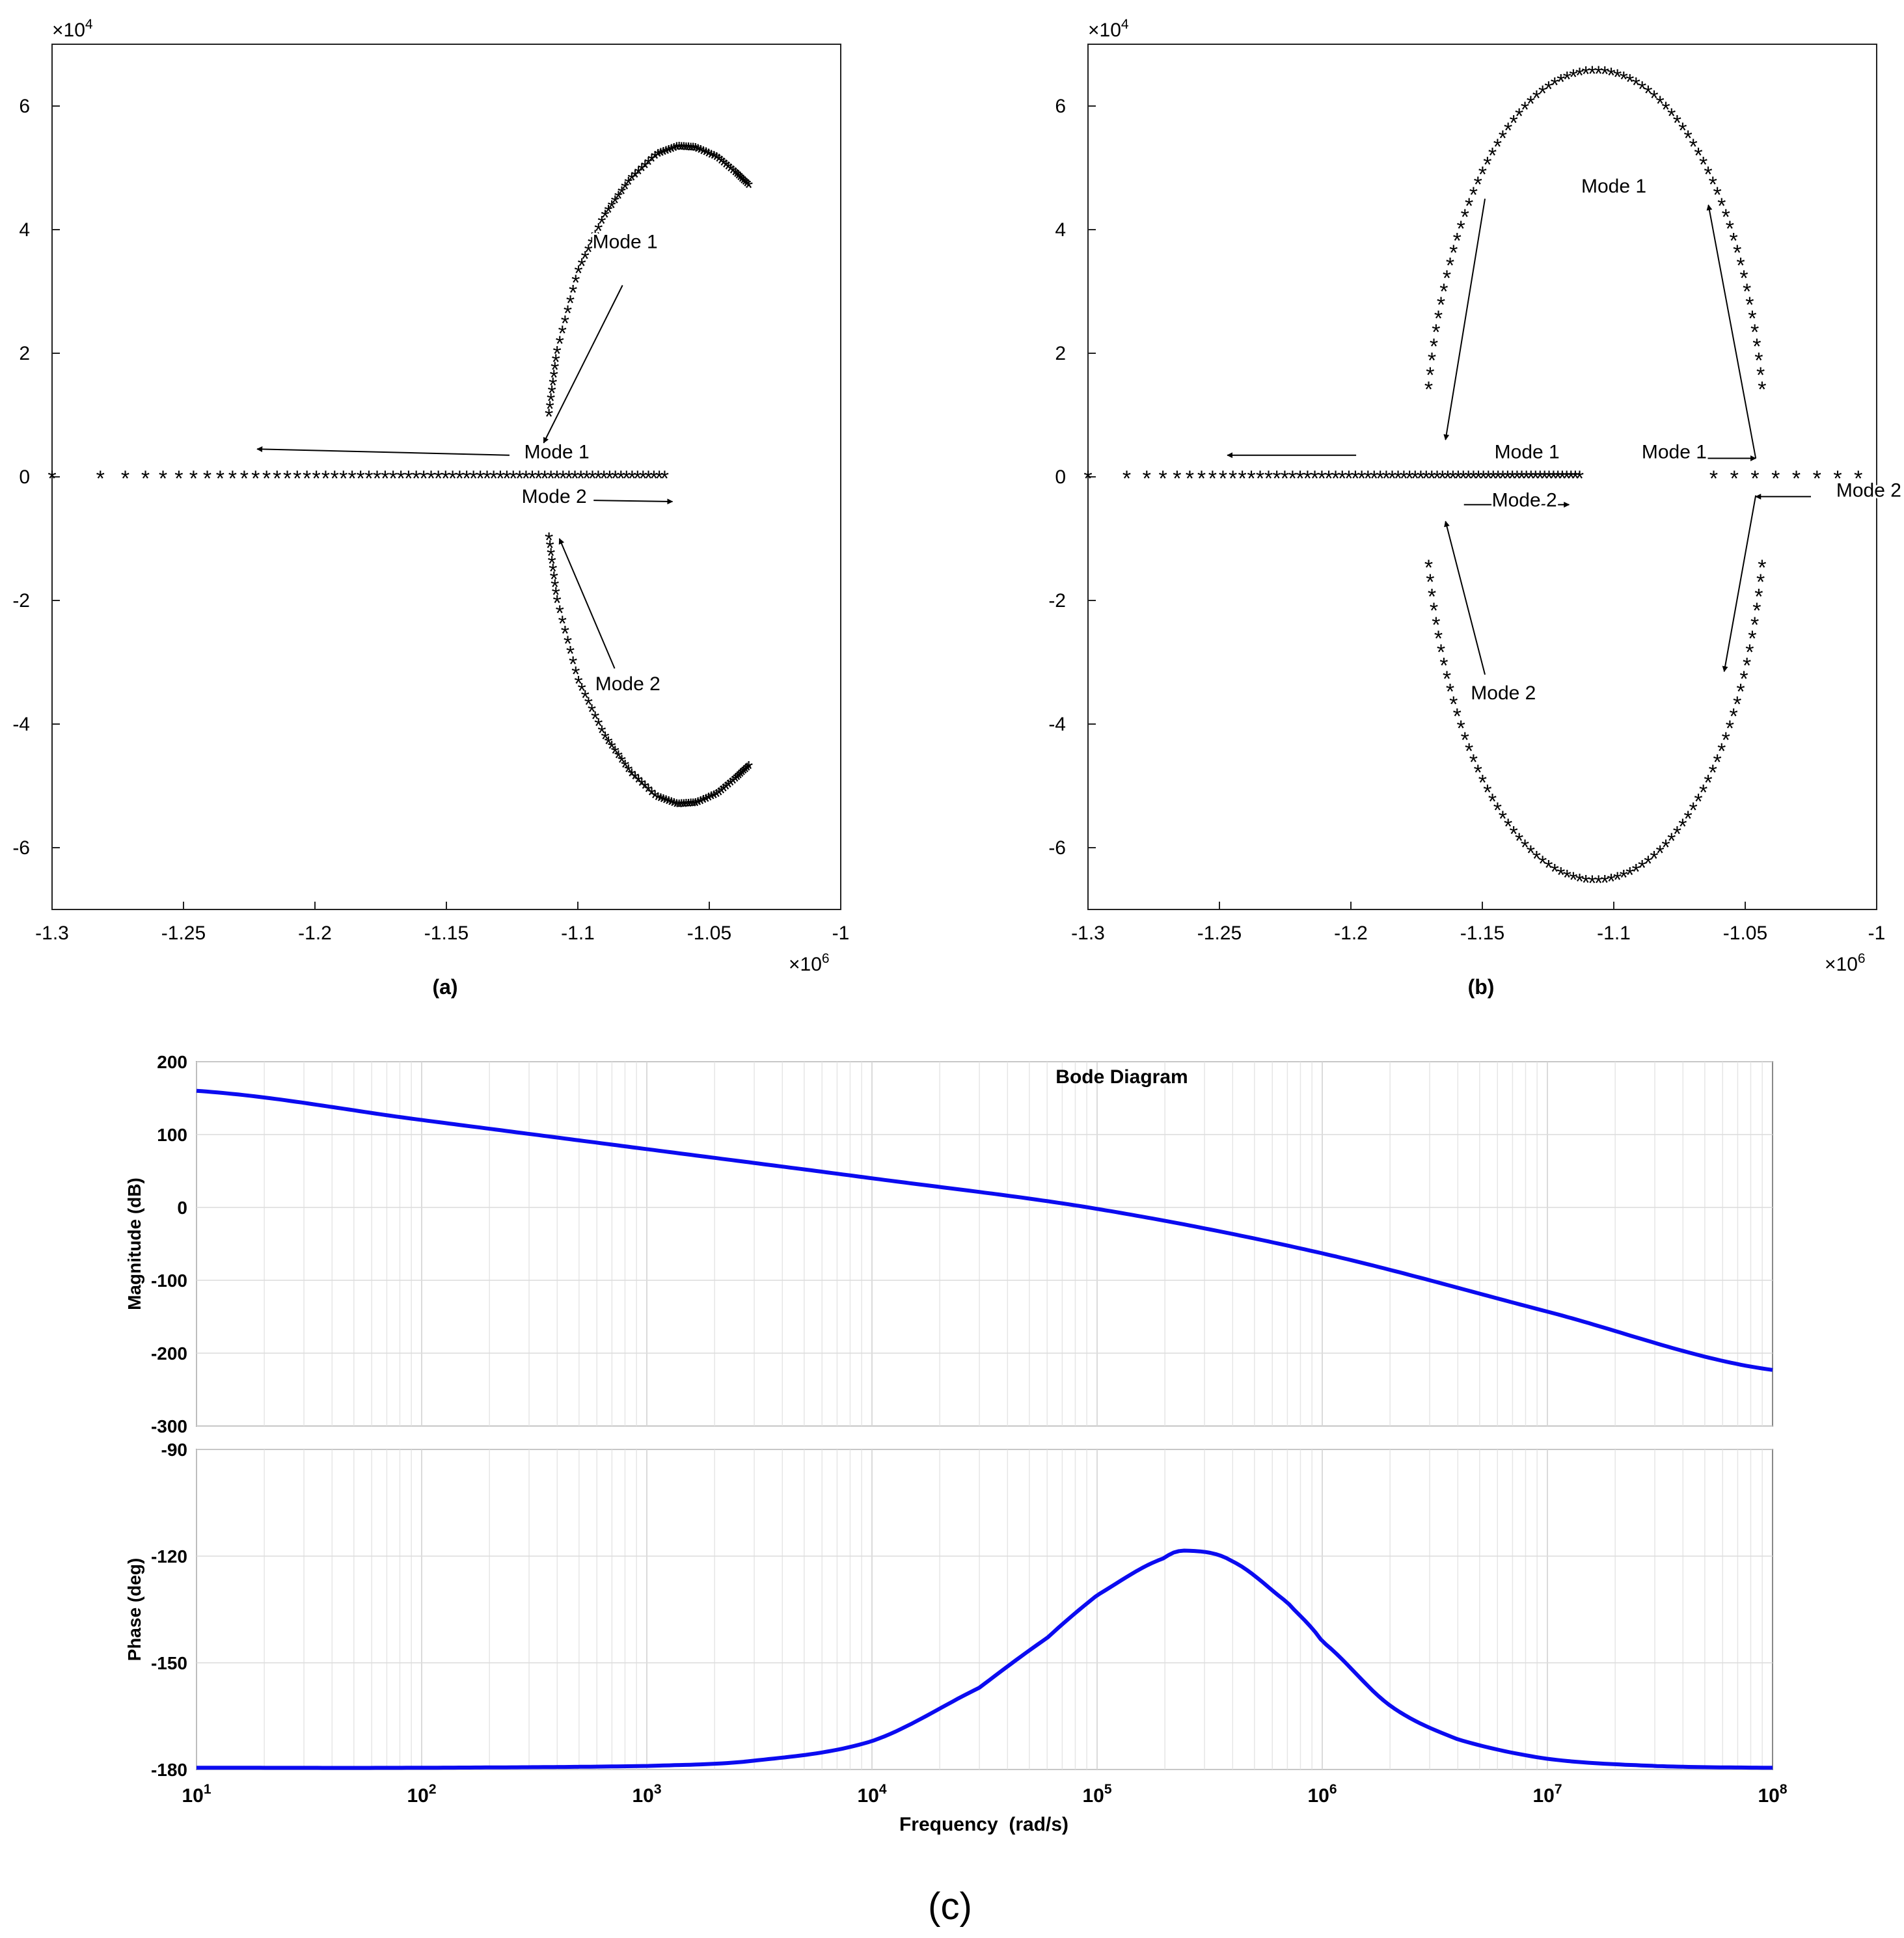 The width and height of the screenshot is (1904, 1938). What do you see at coordinates (52, 933) in the screenshot?
I see `x-tick-label: -1.3` at bounding box center [52, 933].